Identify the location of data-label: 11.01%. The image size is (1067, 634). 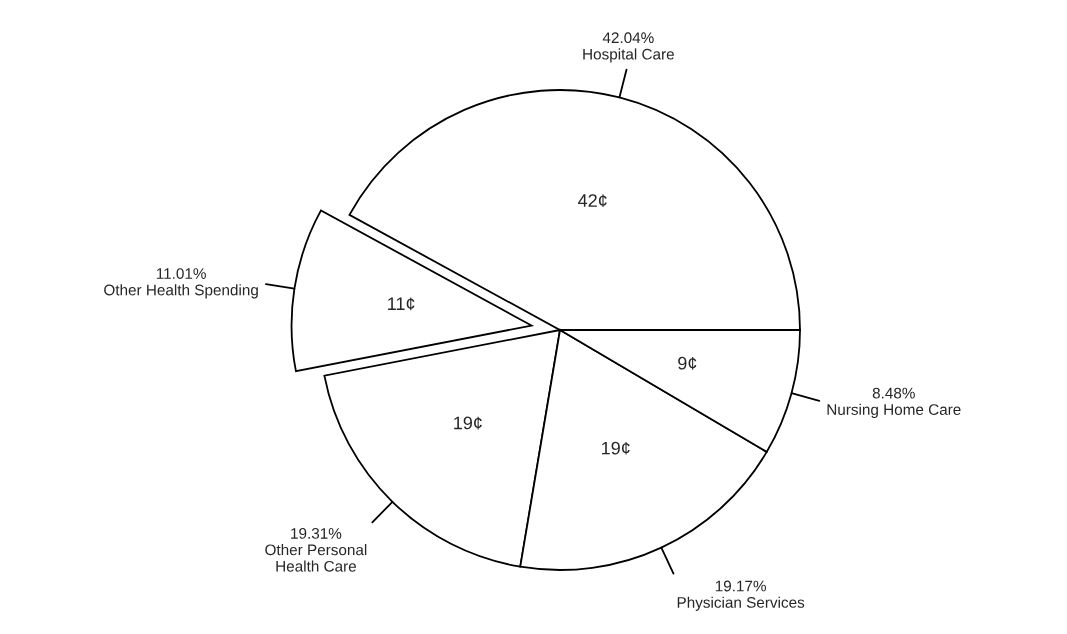
(181, 273).